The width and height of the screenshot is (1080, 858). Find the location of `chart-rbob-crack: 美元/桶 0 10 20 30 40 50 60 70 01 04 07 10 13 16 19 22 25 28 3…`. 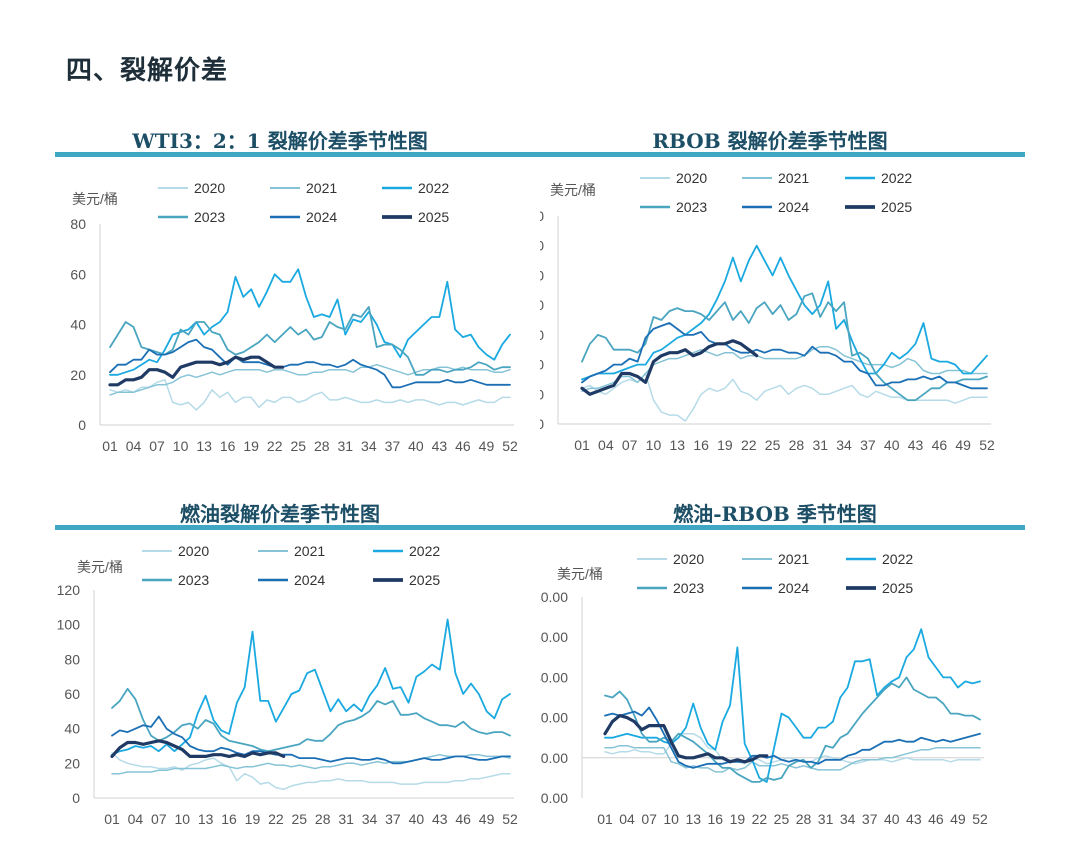

chart-rbob-crack: 美元/桶 0 10 20 30 40 50 60 70 01 04 07 10 13 16 19 22 25 28 3… is located at coordinates (767, 311).